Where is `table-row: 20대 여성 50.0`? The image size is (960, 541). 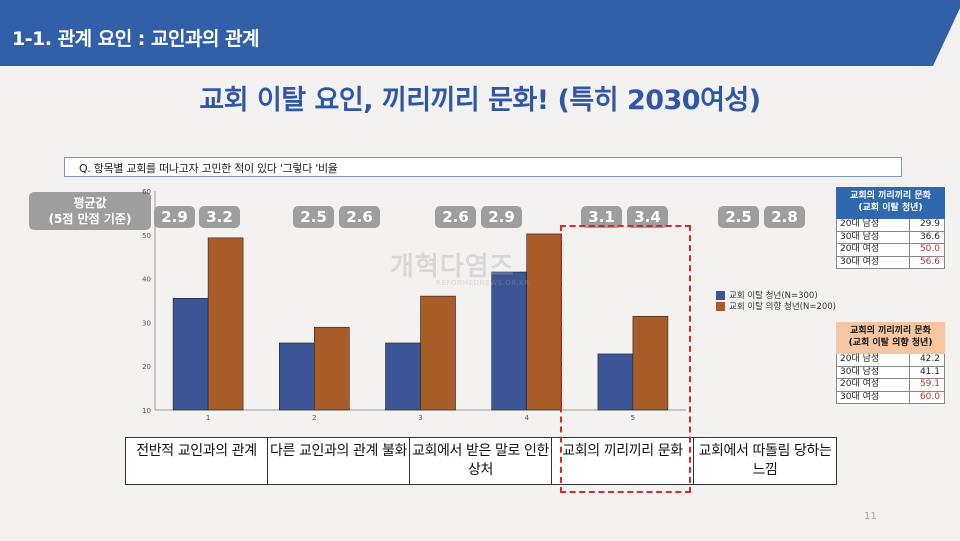 table-row: 20대 여성 50.0 is located at coordinates (890, 250).